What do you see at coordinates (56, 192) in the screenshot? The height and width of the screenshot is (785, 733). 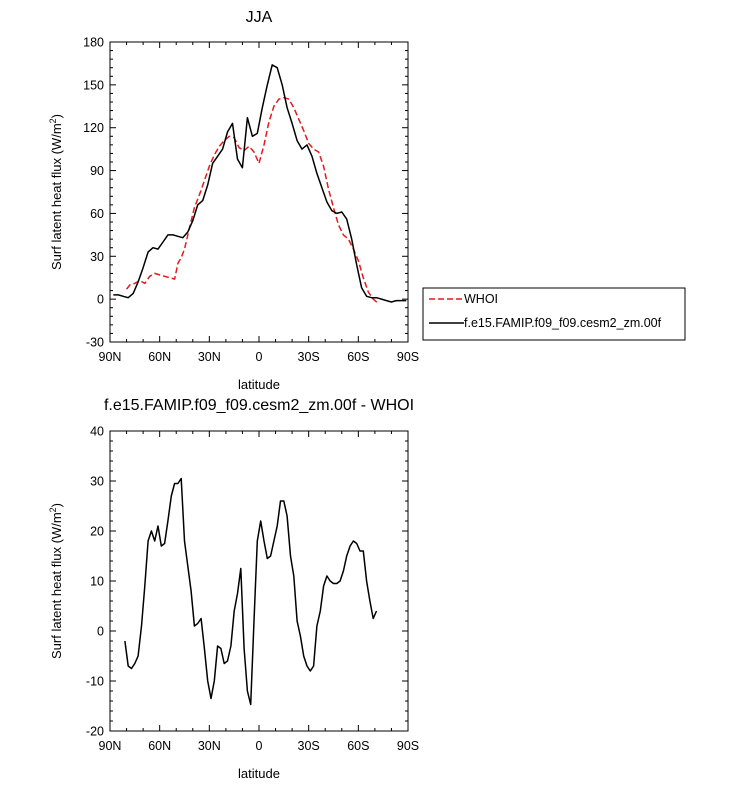 I see `top-y-axis-label: Surf latent heat flux (W/m2)` at bounding box center [56, 192].